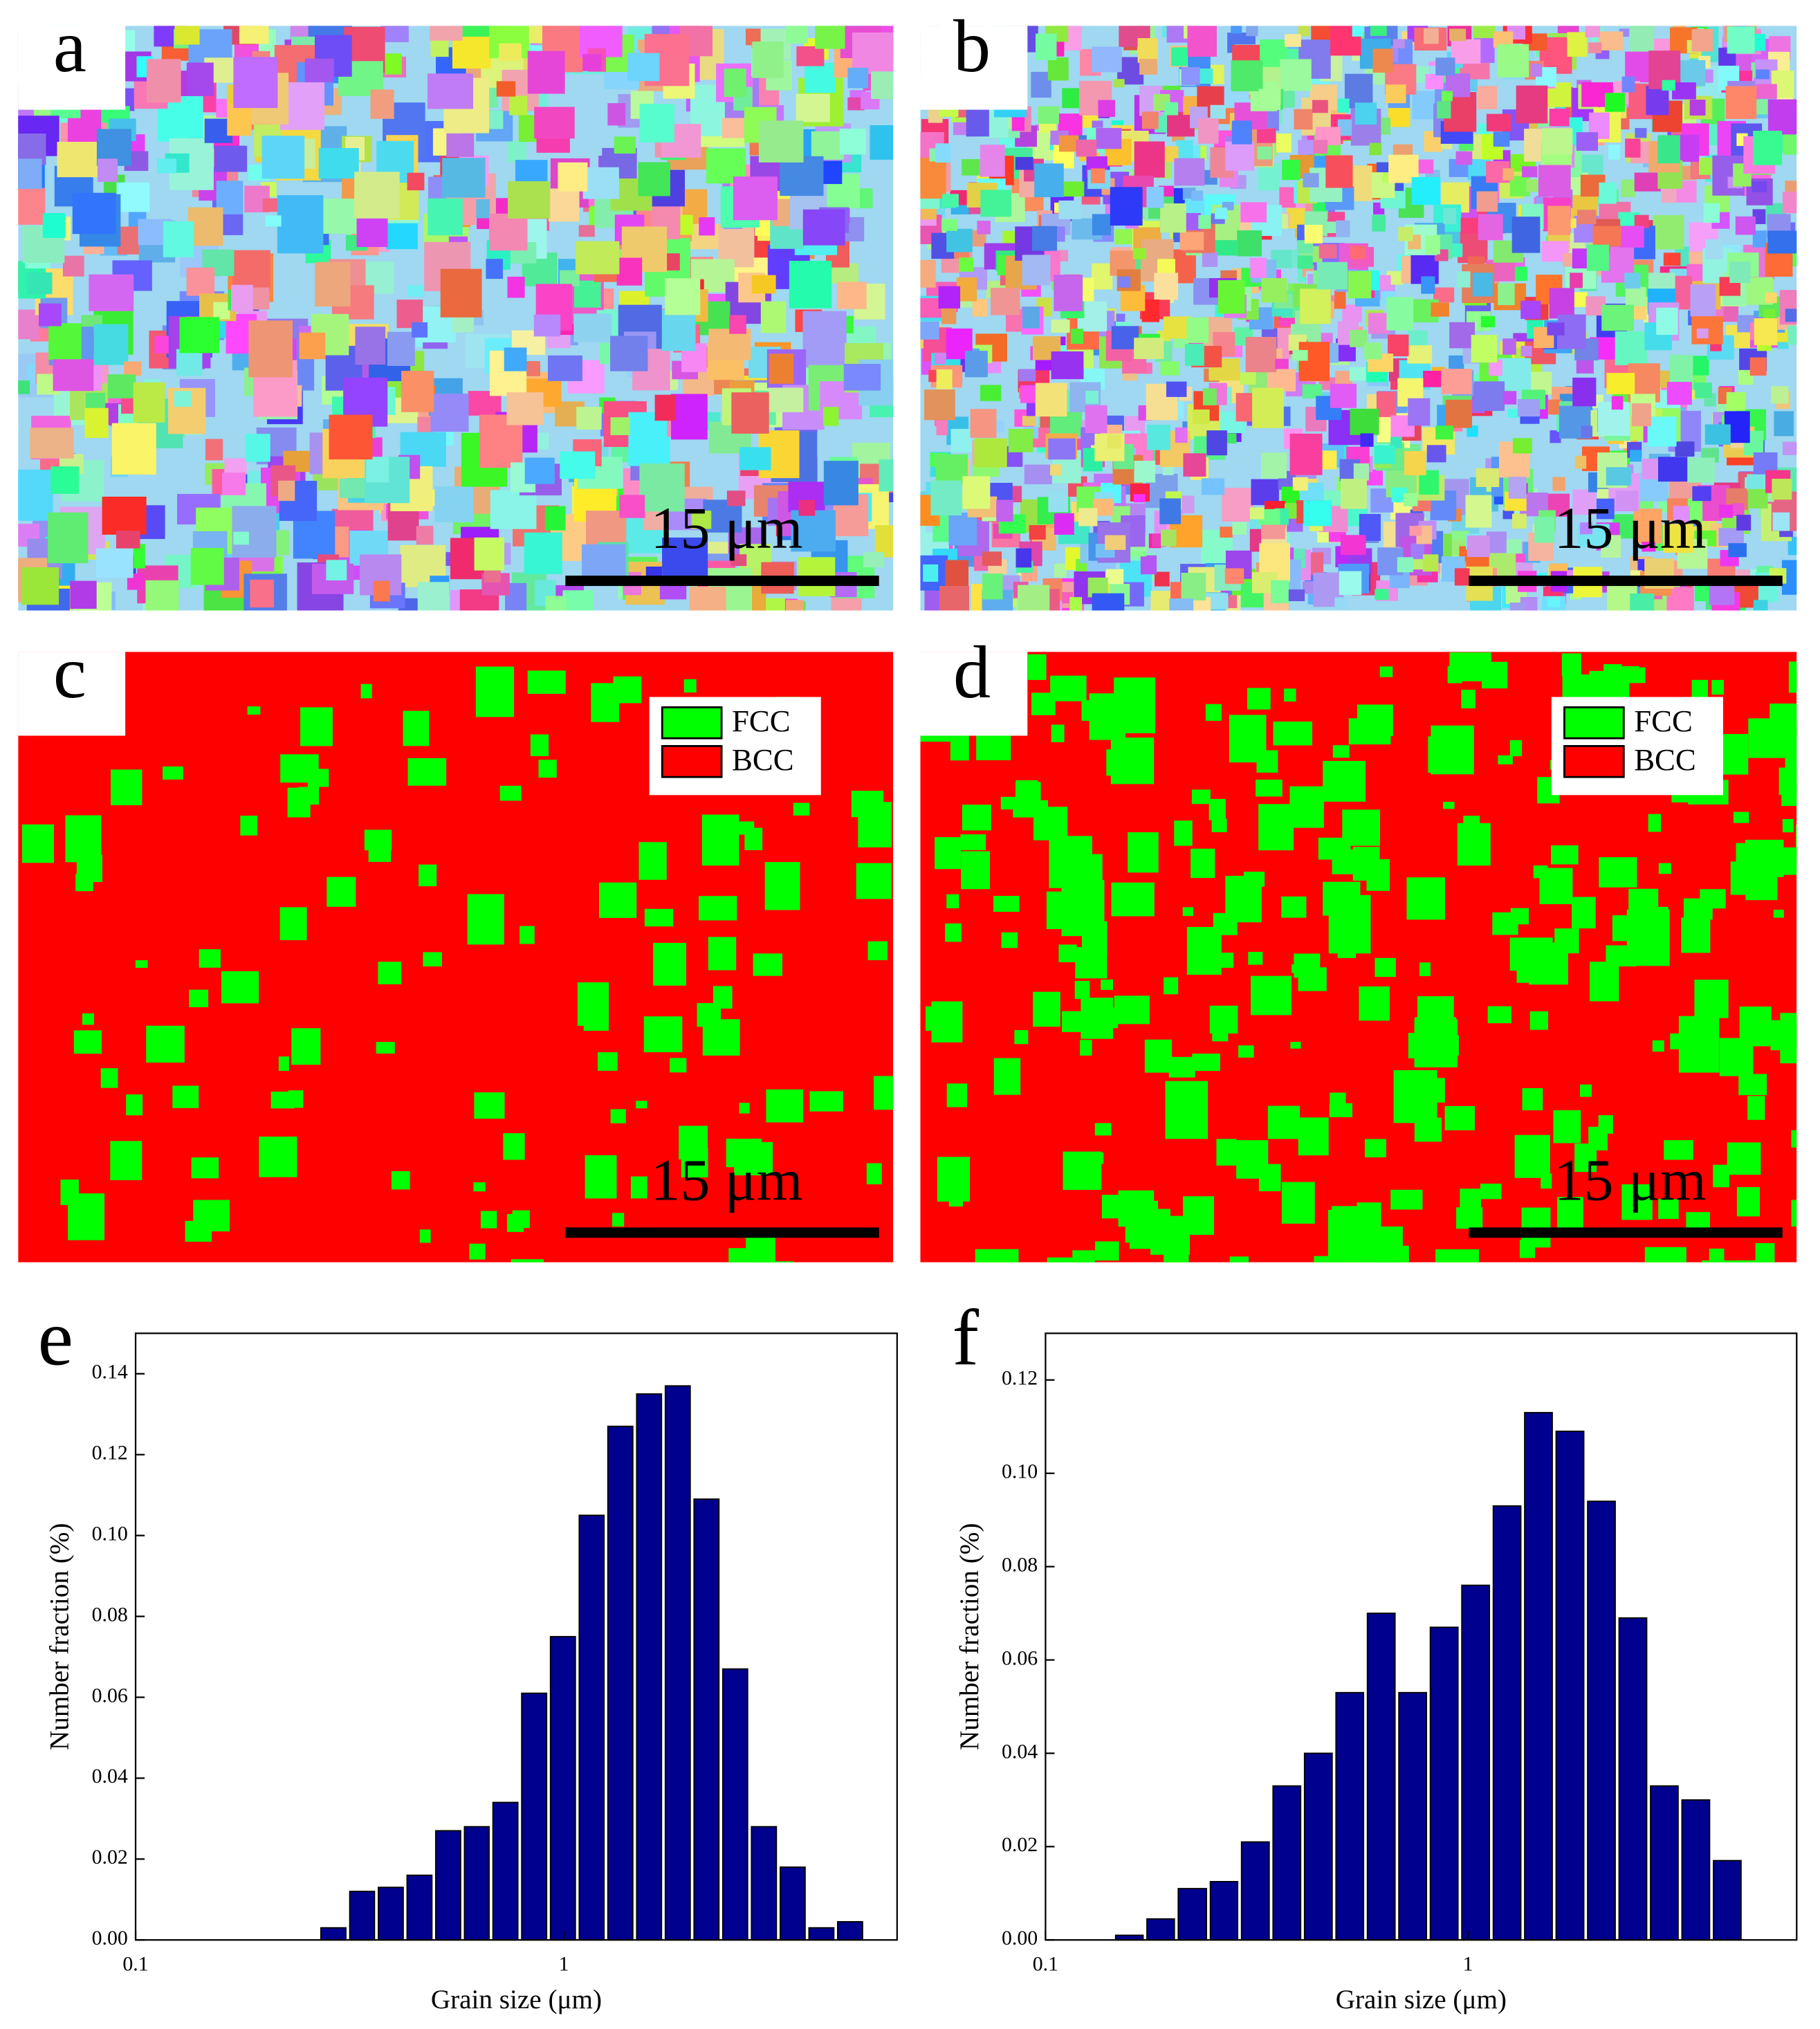  What do you see at coordinates (1626, 581) in the screenshot?
I see `scale-bar` at bounding box center [1626, 581].